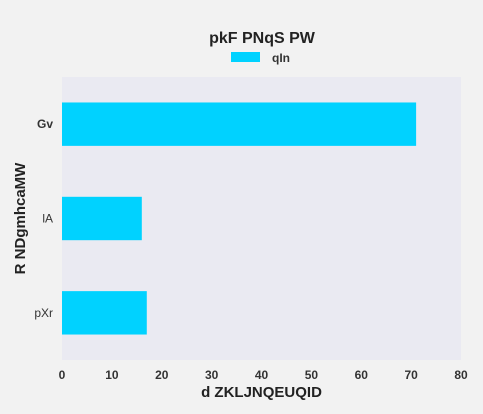 This screenshot has height=414, width=483. I want to click on x-tick-label: 10, so click(112, 375).